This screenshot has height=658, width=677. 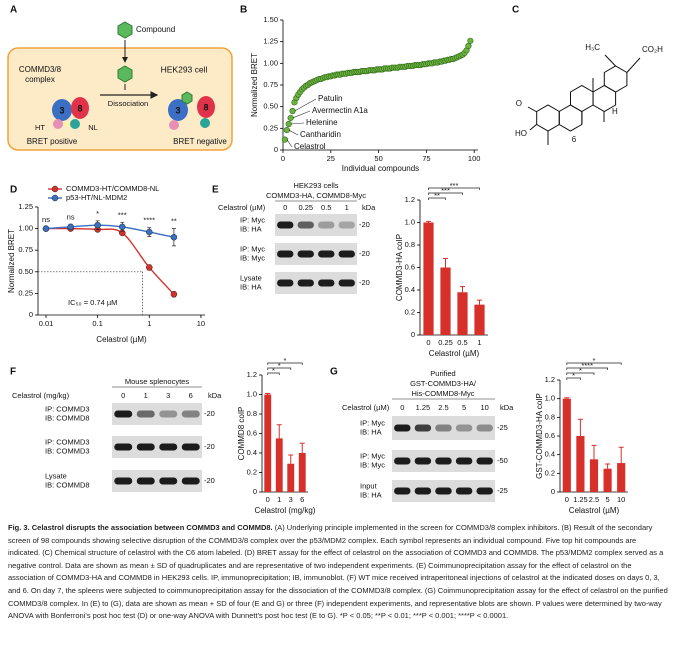 I want to click on x-tick-label: 100, so click(x=474, y=158).